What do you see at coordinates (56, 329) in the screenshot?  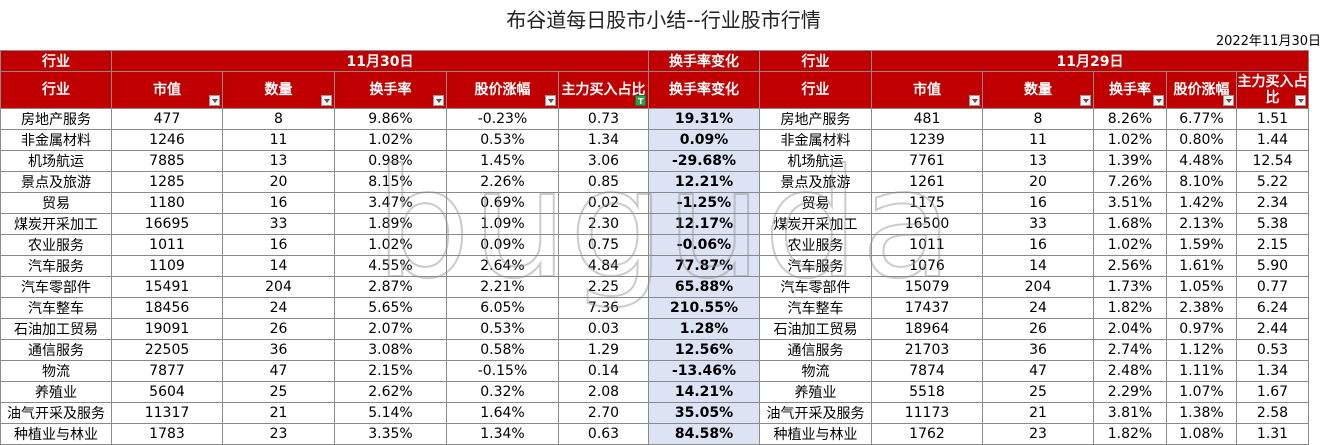 I see `table-cell: 石油加工贸易` at bounding box center [56, 329].